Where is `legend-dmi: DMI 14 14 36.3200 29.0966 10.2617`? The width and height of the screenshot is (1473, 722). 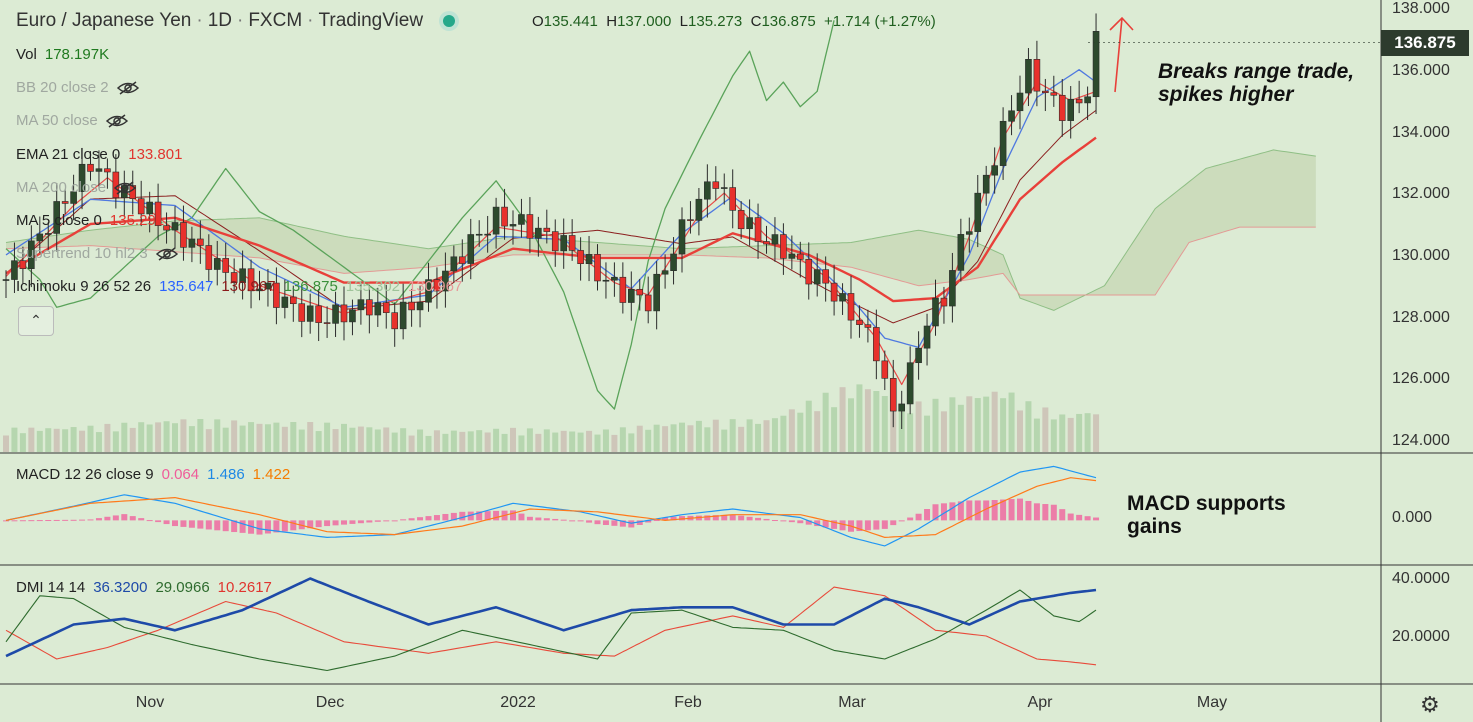 legend-dmi: DMI 14 14 36.3200 29.0966 10.2617 is located at coordinates (144, 587).